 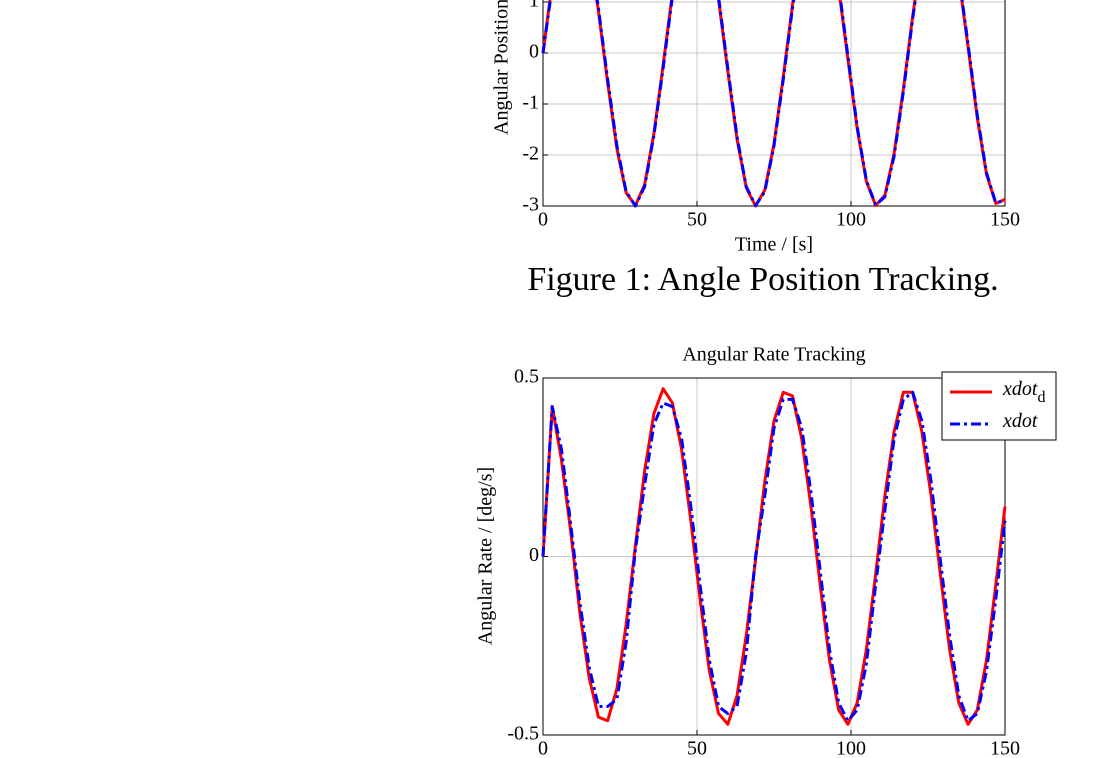 I want to click on y-tick-label: -2, so click(x=530, y=154).